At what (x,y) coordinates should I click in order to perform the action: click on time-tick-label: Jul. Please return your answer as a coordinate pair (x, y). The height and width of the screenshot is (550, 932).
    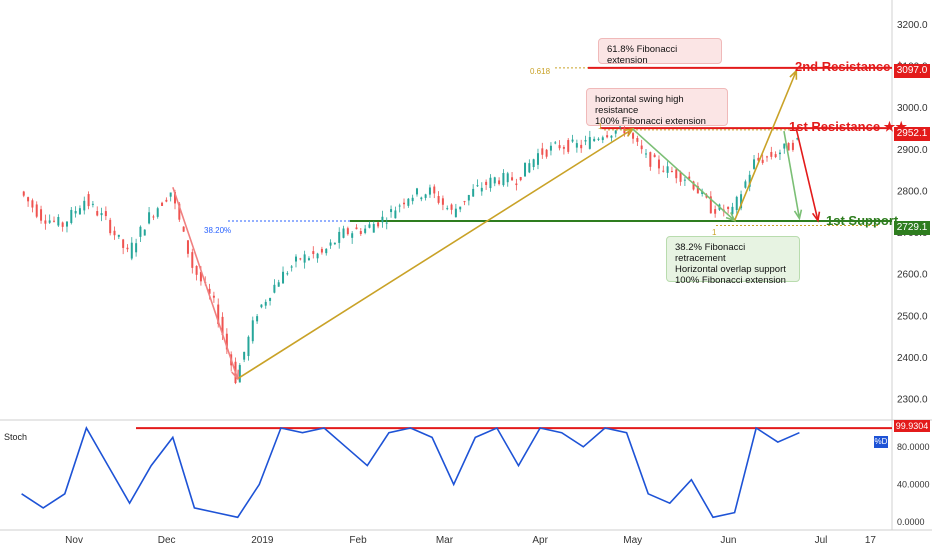
    Looking at the image, I should click on (821, 540).